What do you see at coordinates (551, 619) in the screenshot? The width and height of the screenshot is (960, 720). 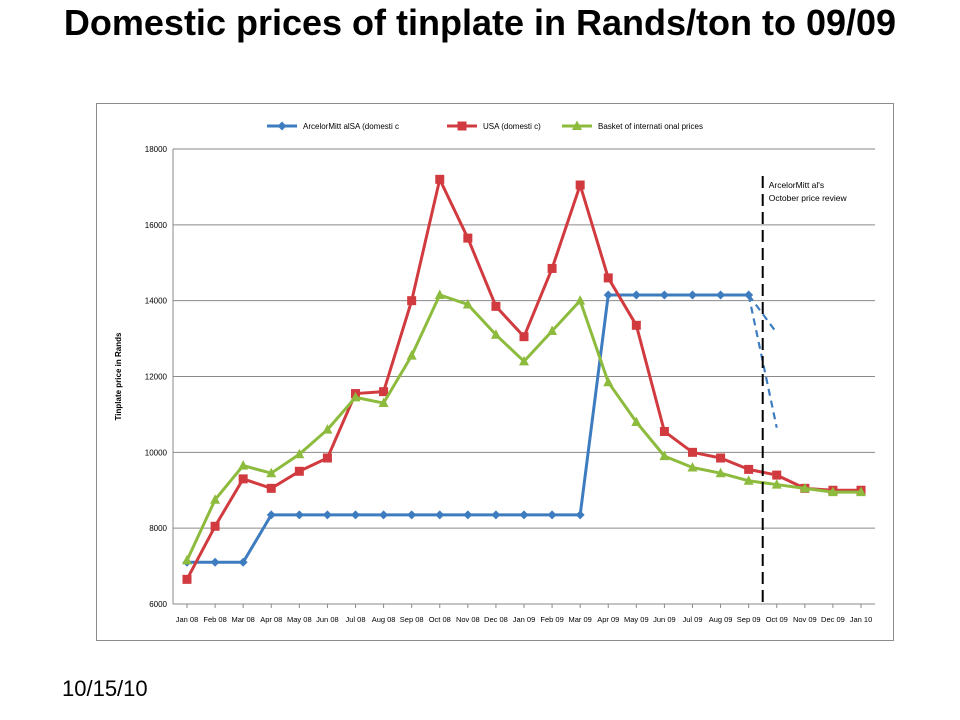 I see `x-tick-label: Feb 09` at bounding box center [551, 619].